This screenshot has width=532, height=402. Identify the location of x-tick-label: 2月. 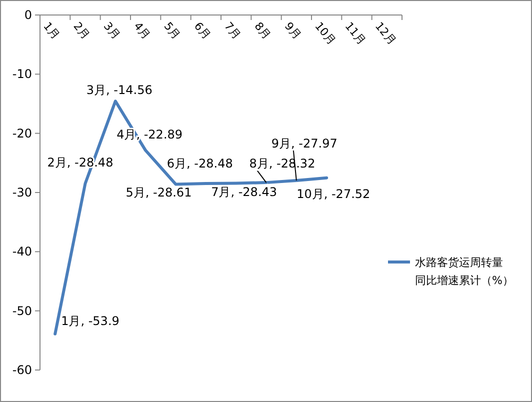
(81, 31).